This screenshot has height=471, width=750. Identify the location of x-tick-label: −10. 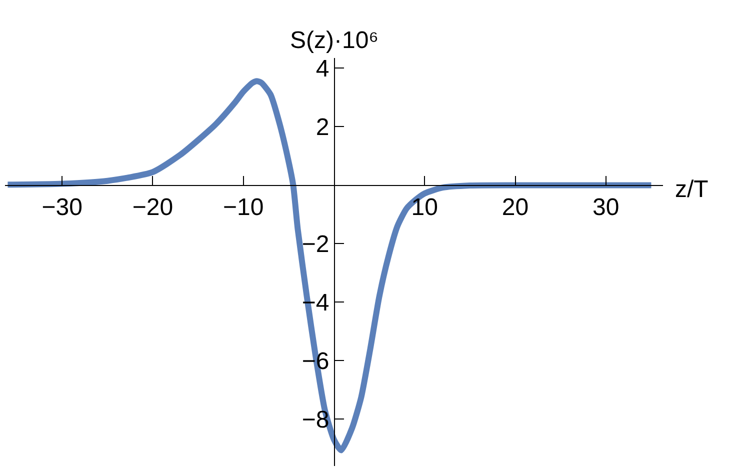
(243, 208).